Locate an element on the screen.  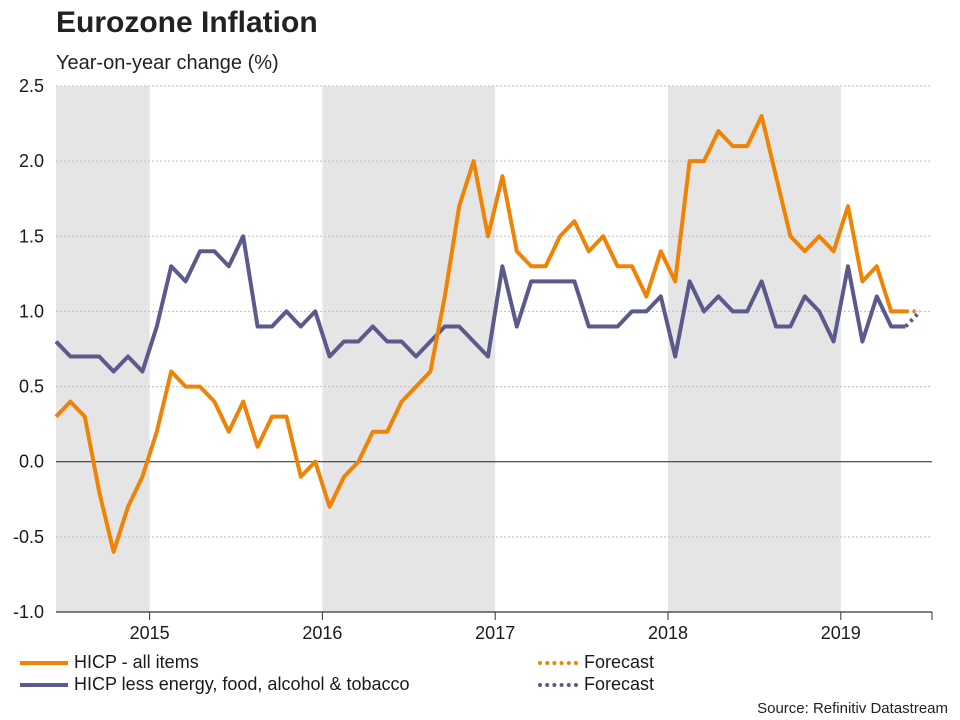
x-tick-label: 2017 is located at coordinates (495, 633).